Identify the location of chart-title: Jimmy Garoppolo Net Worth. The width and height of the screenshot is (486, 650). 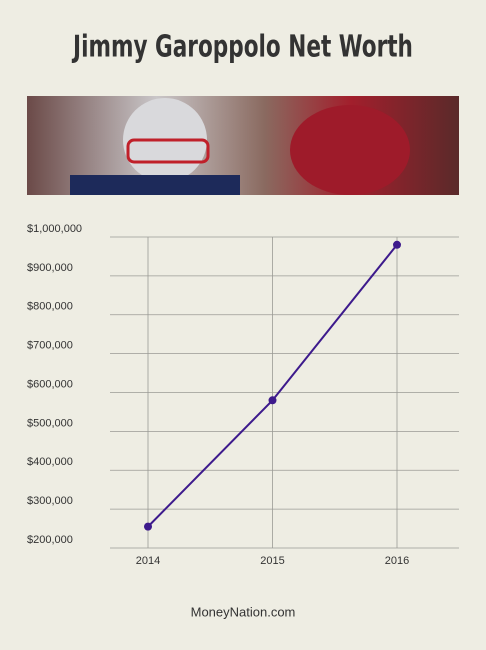
(242, 47).